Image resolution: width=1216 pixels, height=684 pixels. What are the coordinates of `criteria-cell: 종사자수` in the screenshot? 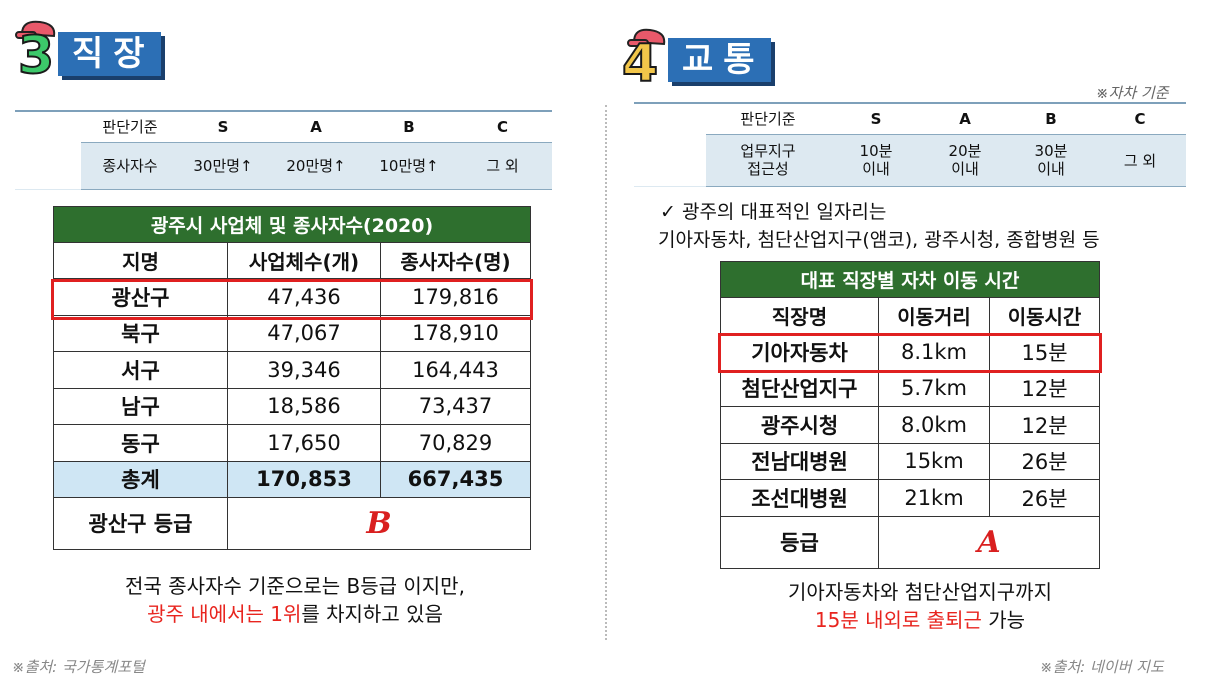 It's located at (130, 166).